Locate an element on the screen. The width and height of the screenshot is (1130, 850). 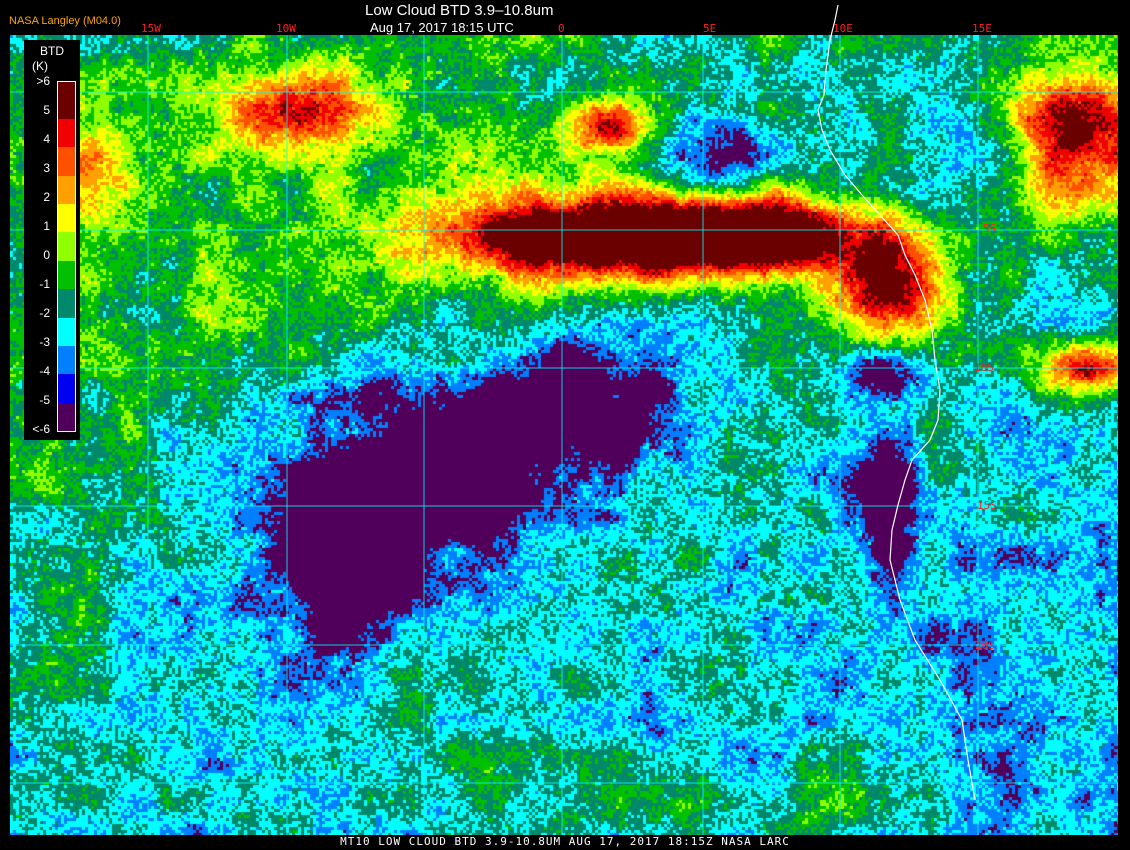
lon-label-15e: 15E is located at coordinates (982, 28).